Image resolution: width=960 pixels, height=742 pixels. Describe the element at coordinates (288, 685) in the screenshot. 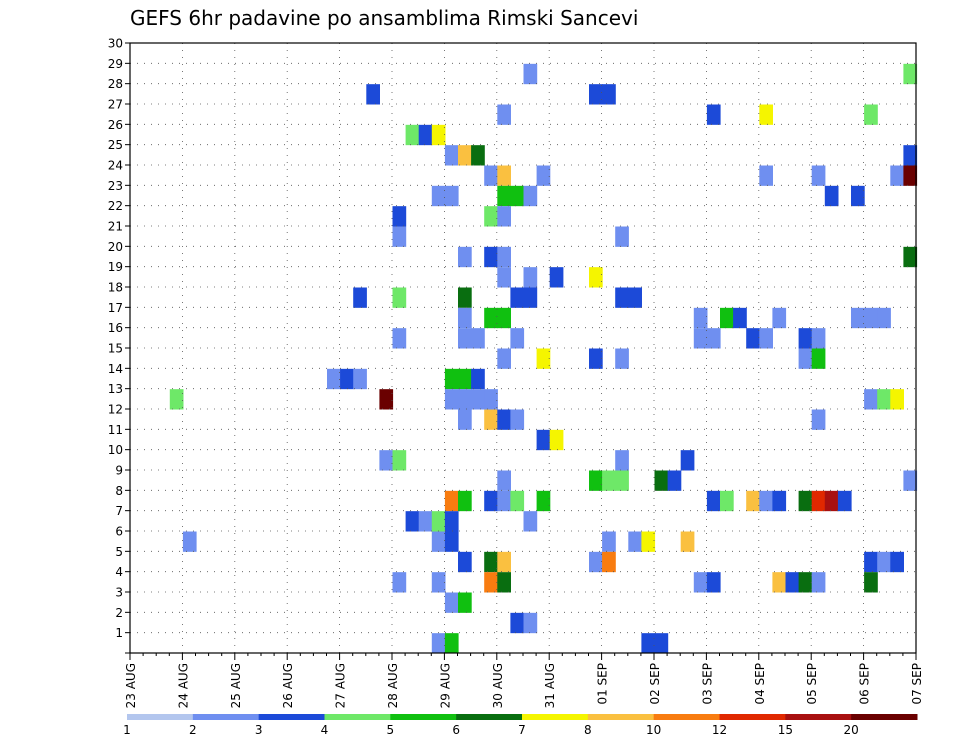

I see `x-tick-label: 26 AUG` at that location.